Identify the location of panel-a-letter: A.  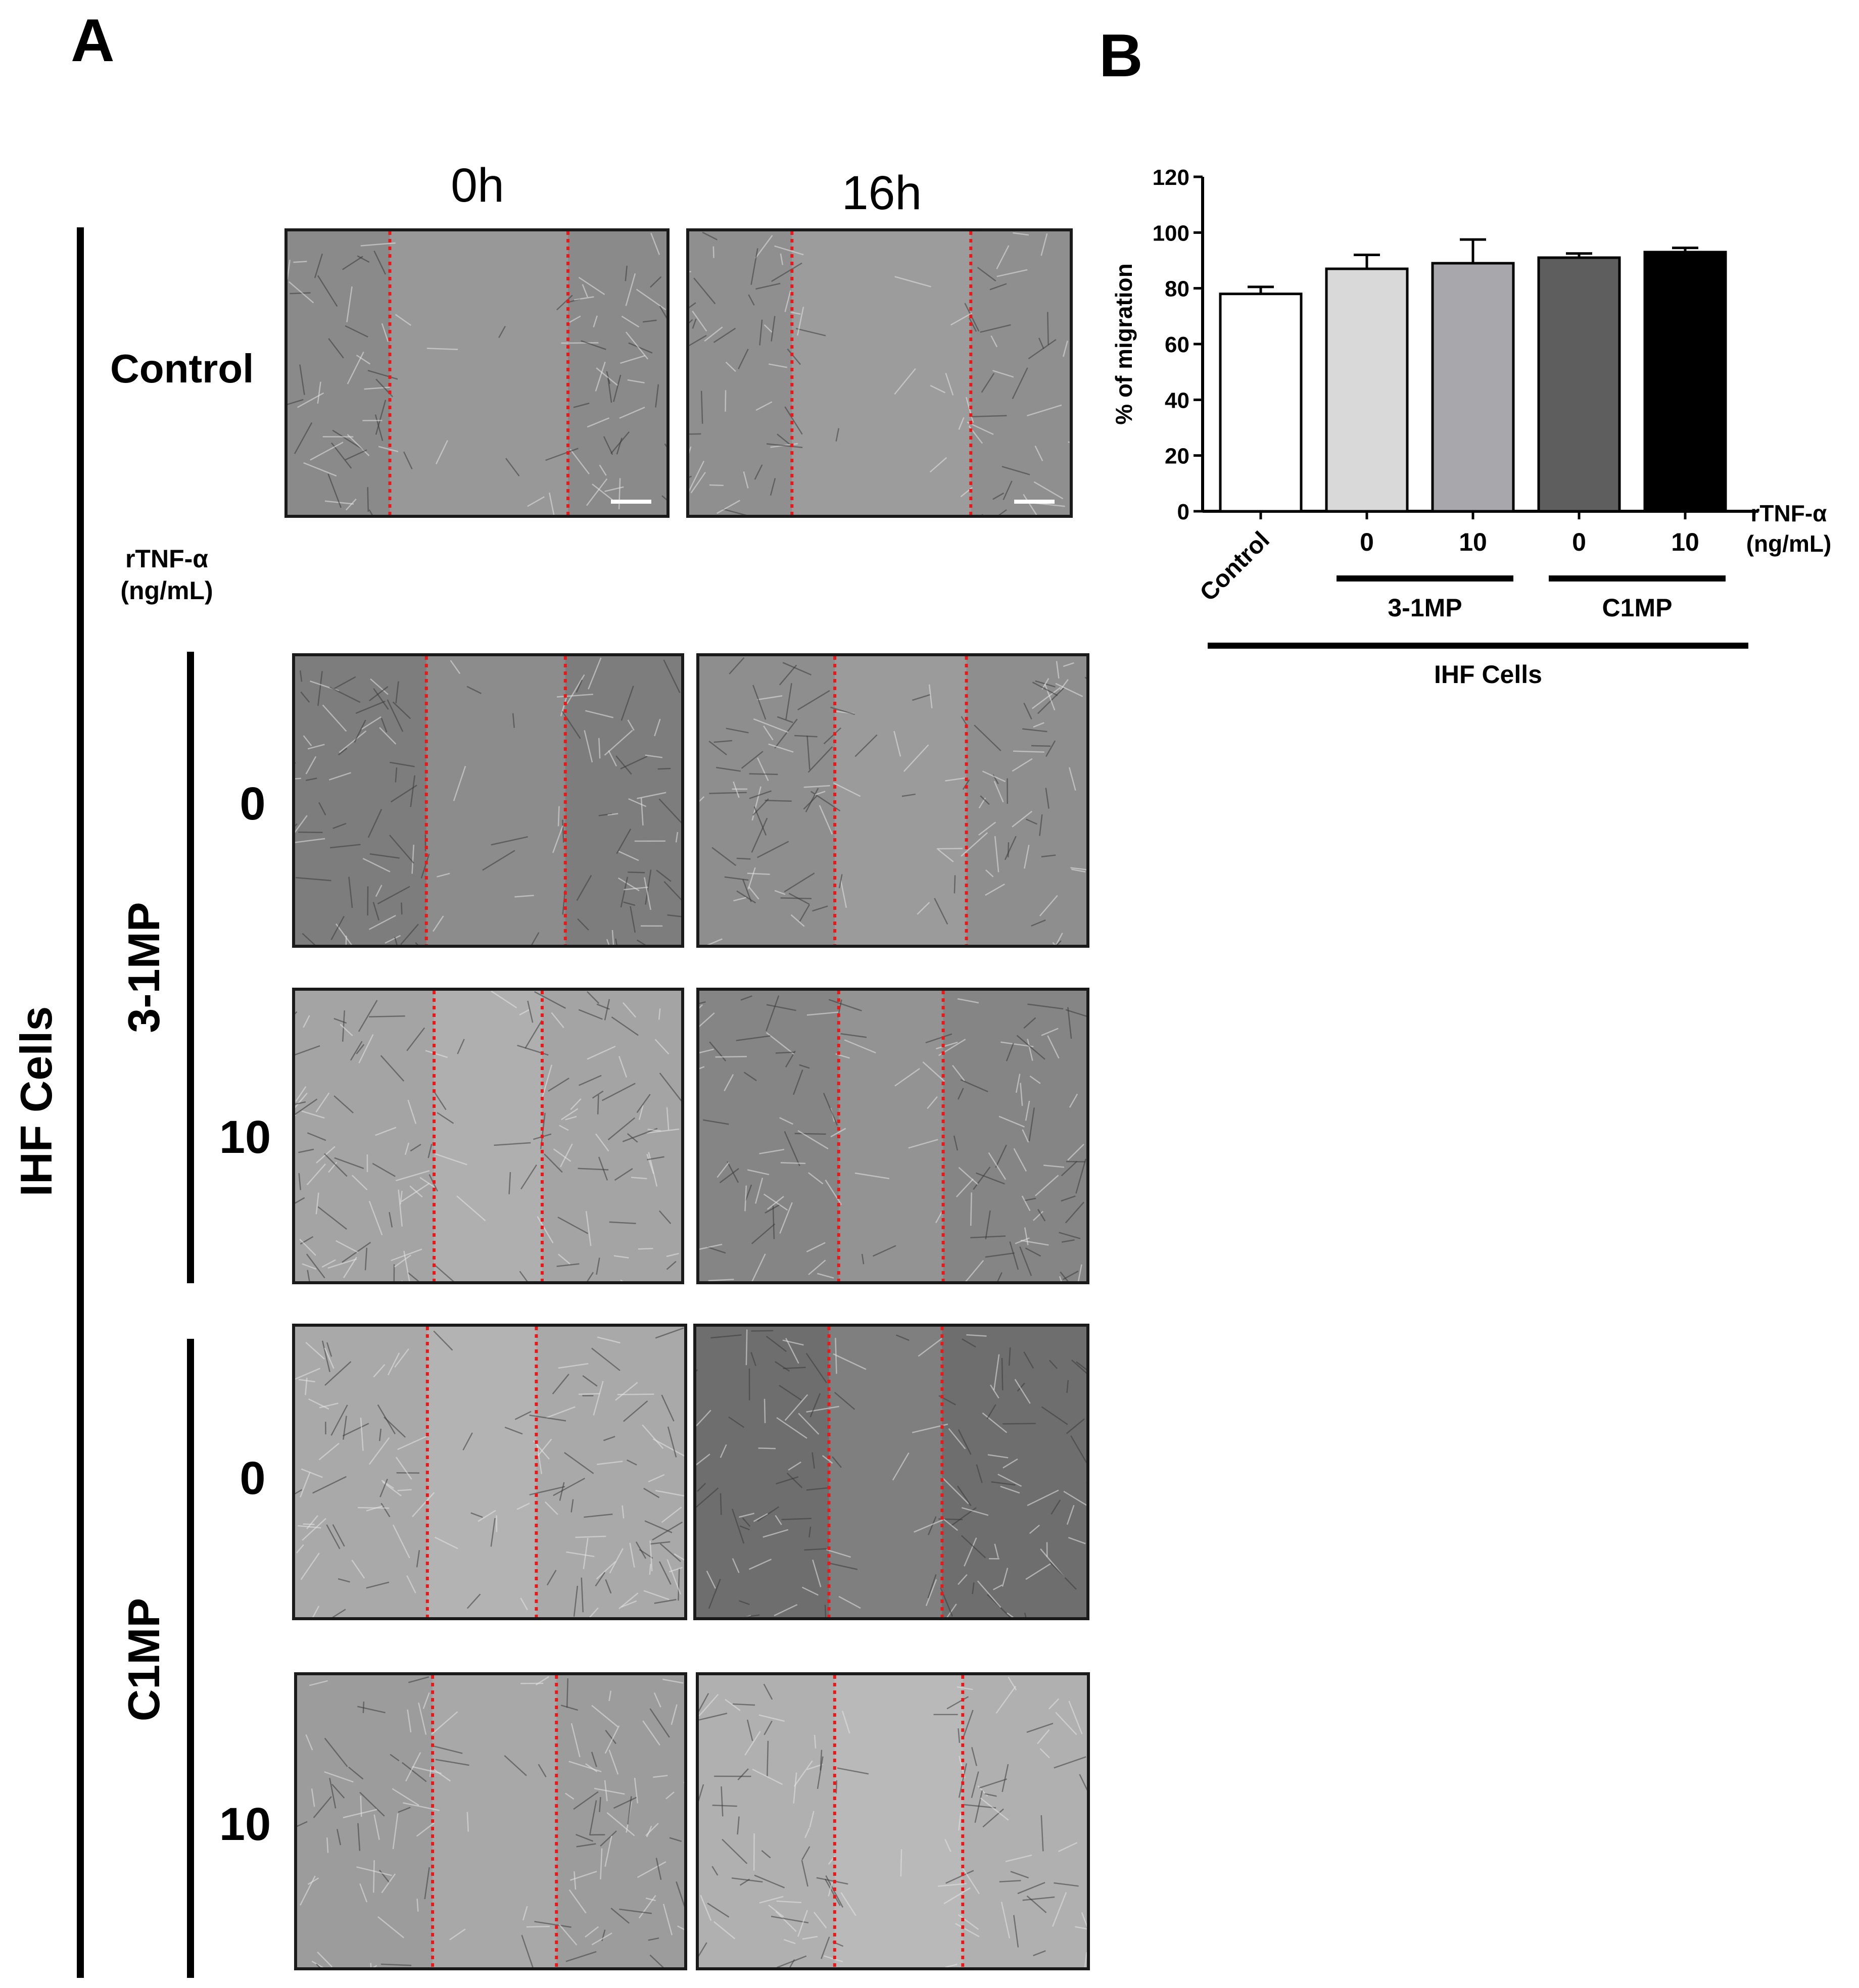
(93, 40).